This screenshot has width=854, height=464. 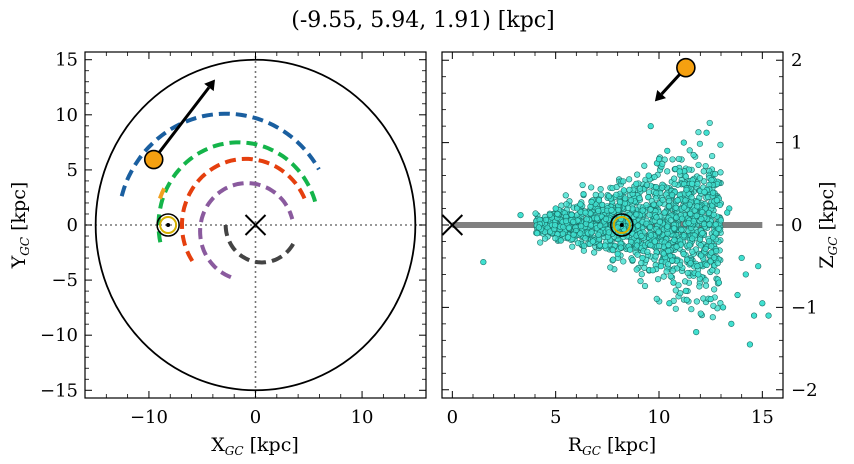 What do you see at coordinates (72, 170) in the screenshot?
I see `left-y-tick-label: 5` at bounding box center [72, 170].